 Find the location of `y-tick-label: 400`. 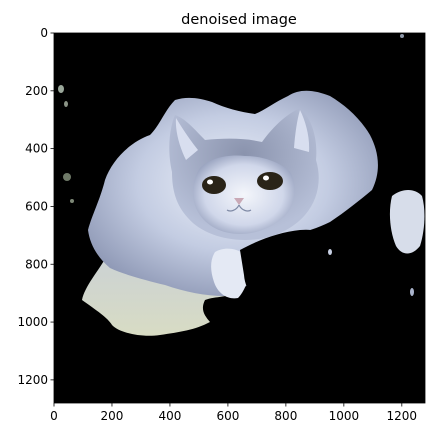

y-tick-label: 400 is located at coordinates (36, 149).